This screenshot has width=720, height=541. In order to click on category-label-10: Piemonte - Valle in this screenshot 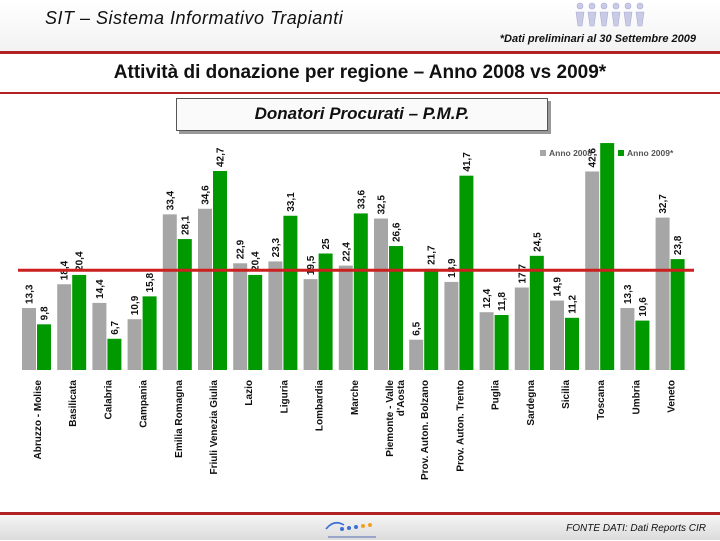, I will do `click(390, 418)`.